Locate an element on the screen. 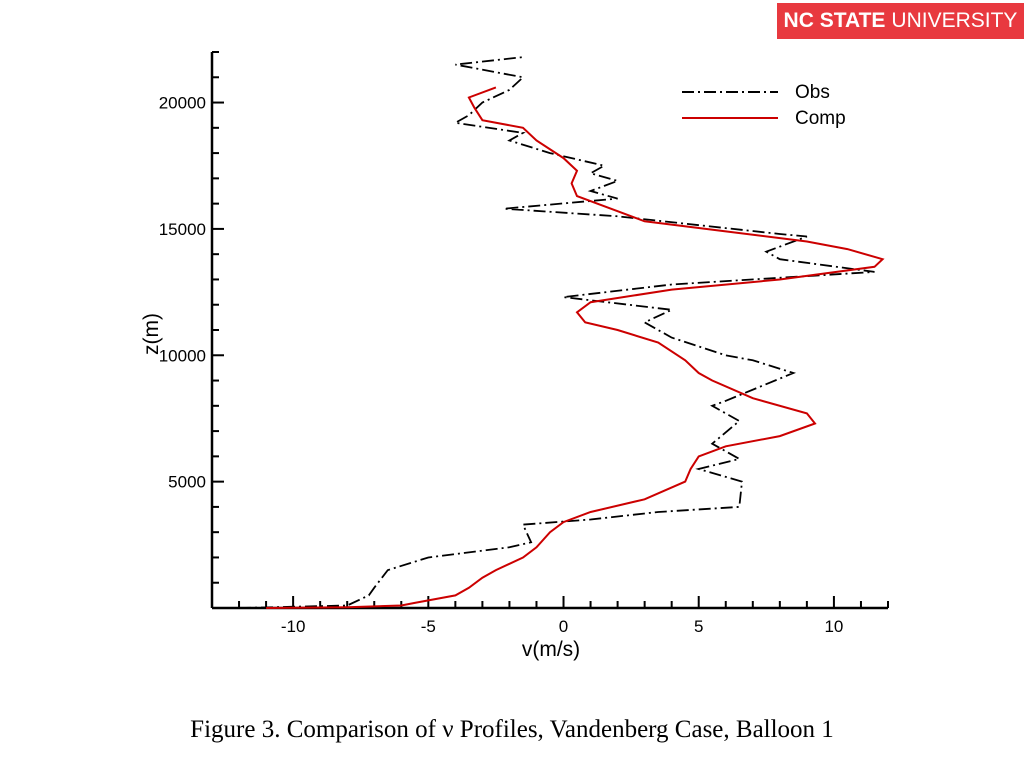 This screenshot has width=1024, height=768. x-axis-label: v(m/s) is located at coordinates (551, 649).